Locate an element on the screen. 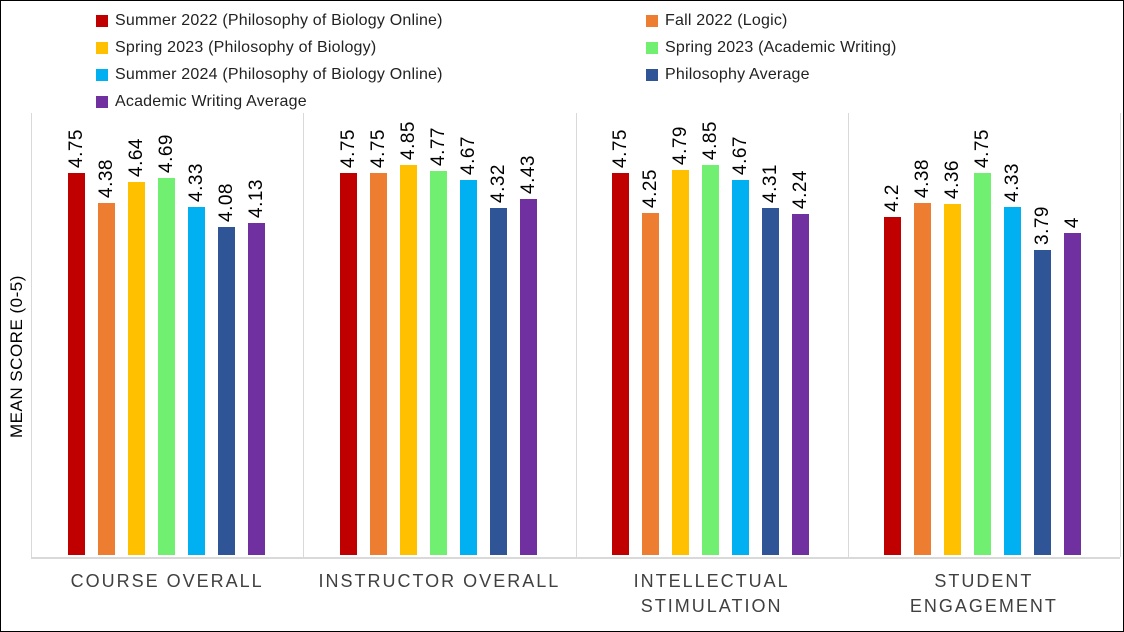 This screenshot has height=632, width=1124. legend-label: Philosophy Average is located at coordinates (737, 74).